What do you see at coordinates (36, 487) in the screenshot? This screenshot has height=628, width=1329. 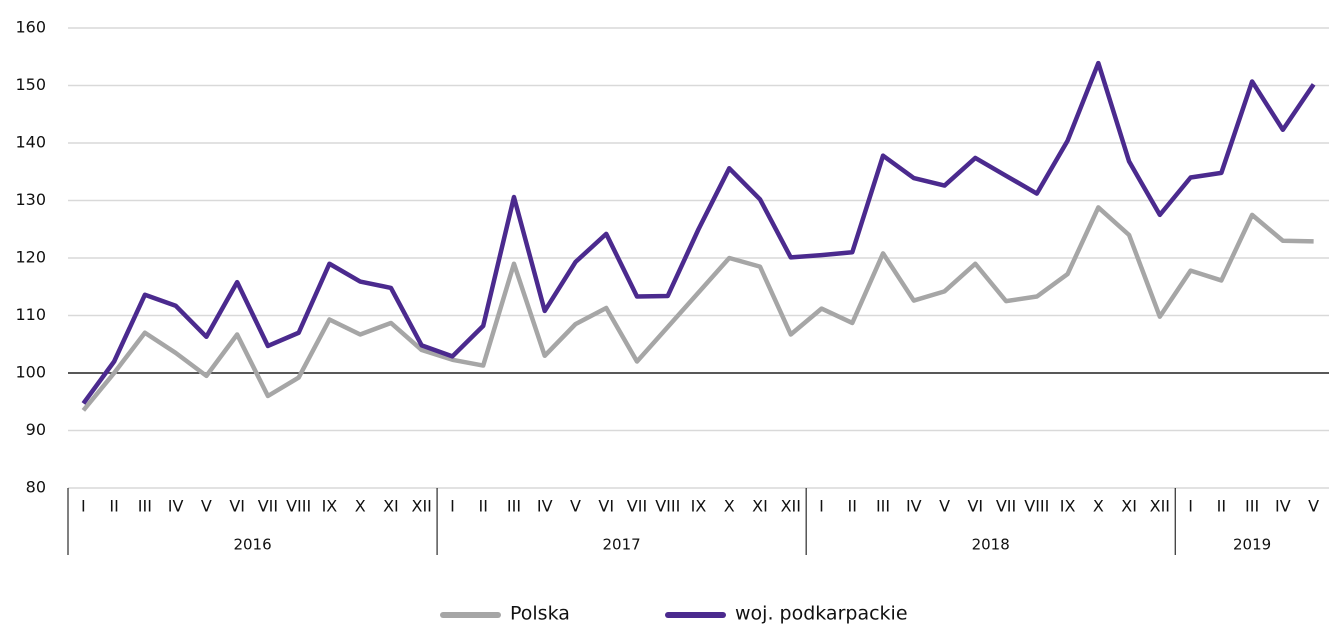 I see `y-tick-label: 80` at bounding box center [36, 487].